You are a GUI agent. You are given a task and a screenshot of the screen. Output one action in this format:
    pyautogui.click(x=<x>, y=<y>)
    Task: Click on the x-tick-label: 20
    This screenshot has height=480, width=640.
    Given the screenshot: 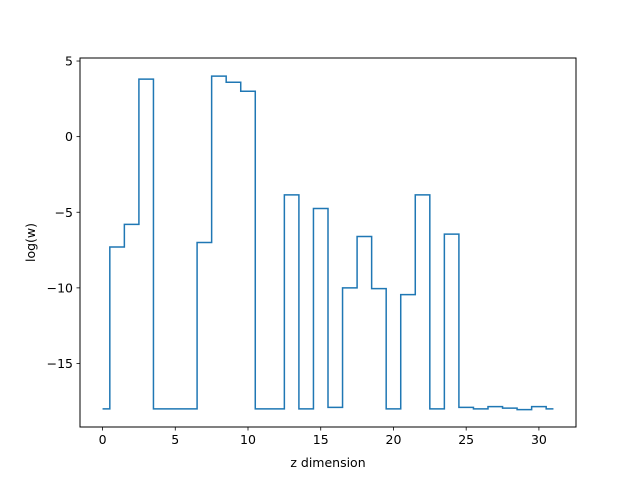 What is the action you would take?
    pyautogui.click(x=394, y=439)
    